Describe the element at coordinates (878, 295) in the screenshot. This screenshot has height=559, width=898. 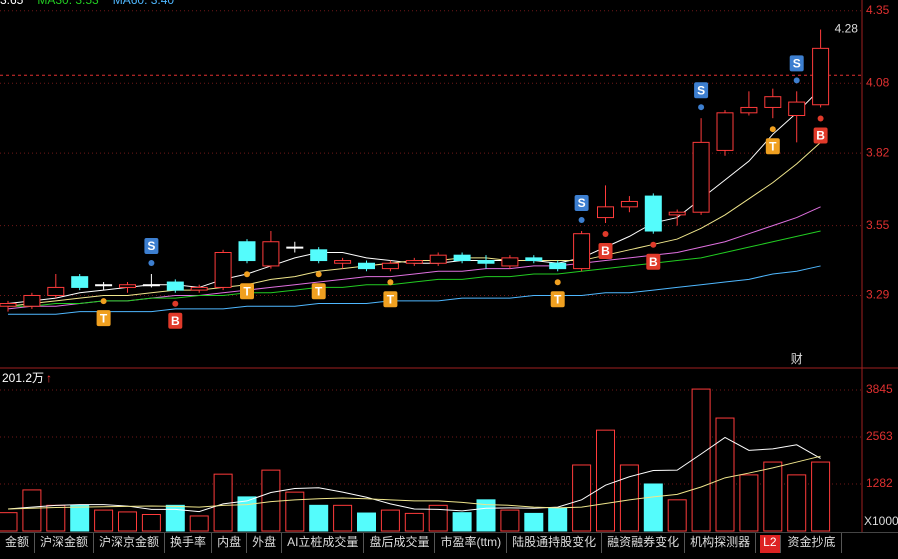
I see `y-tick-label: 3.29` at that location.